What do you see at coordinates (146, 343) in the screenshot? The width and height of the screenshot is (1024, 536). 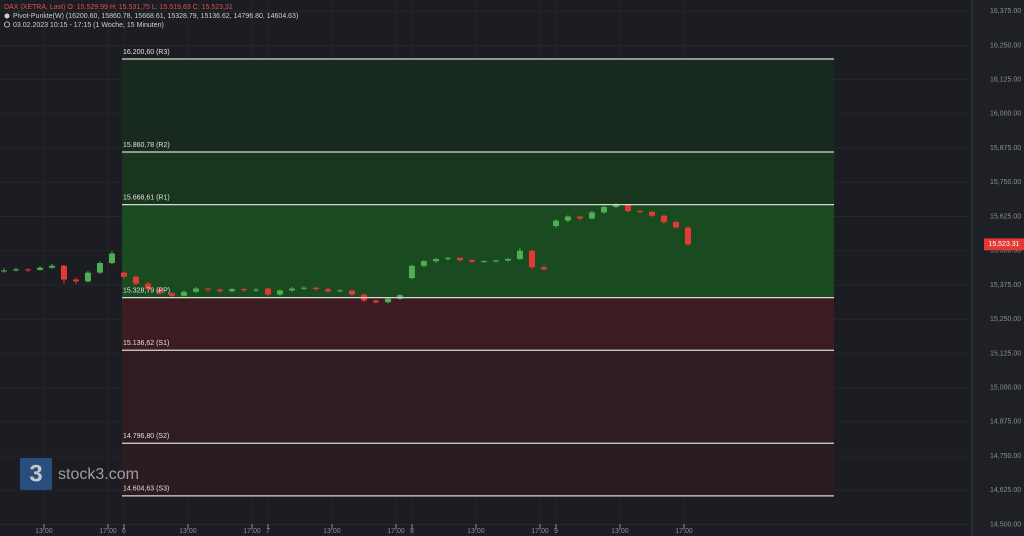 I see `pivot-label: 15.136,62 (S1)` at bounding box center [146, 343].